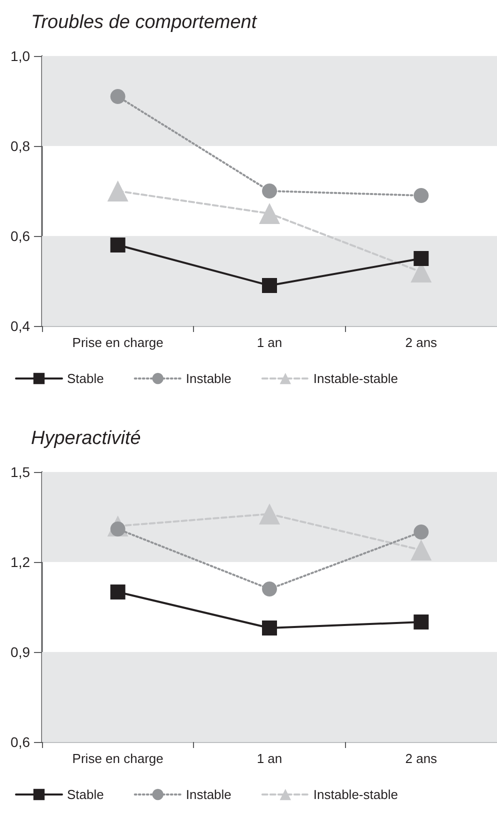  I want to click on y-tick-label: 1,2, so click(20, 562).